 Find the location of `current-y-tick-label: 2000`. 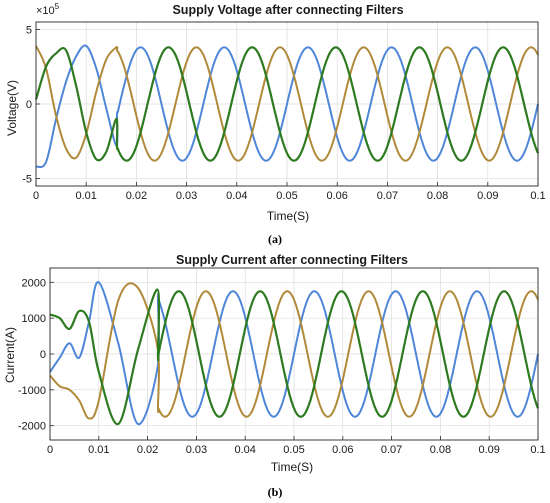

current-y-tick-label: 2000 is located at coordinates (34, 283).